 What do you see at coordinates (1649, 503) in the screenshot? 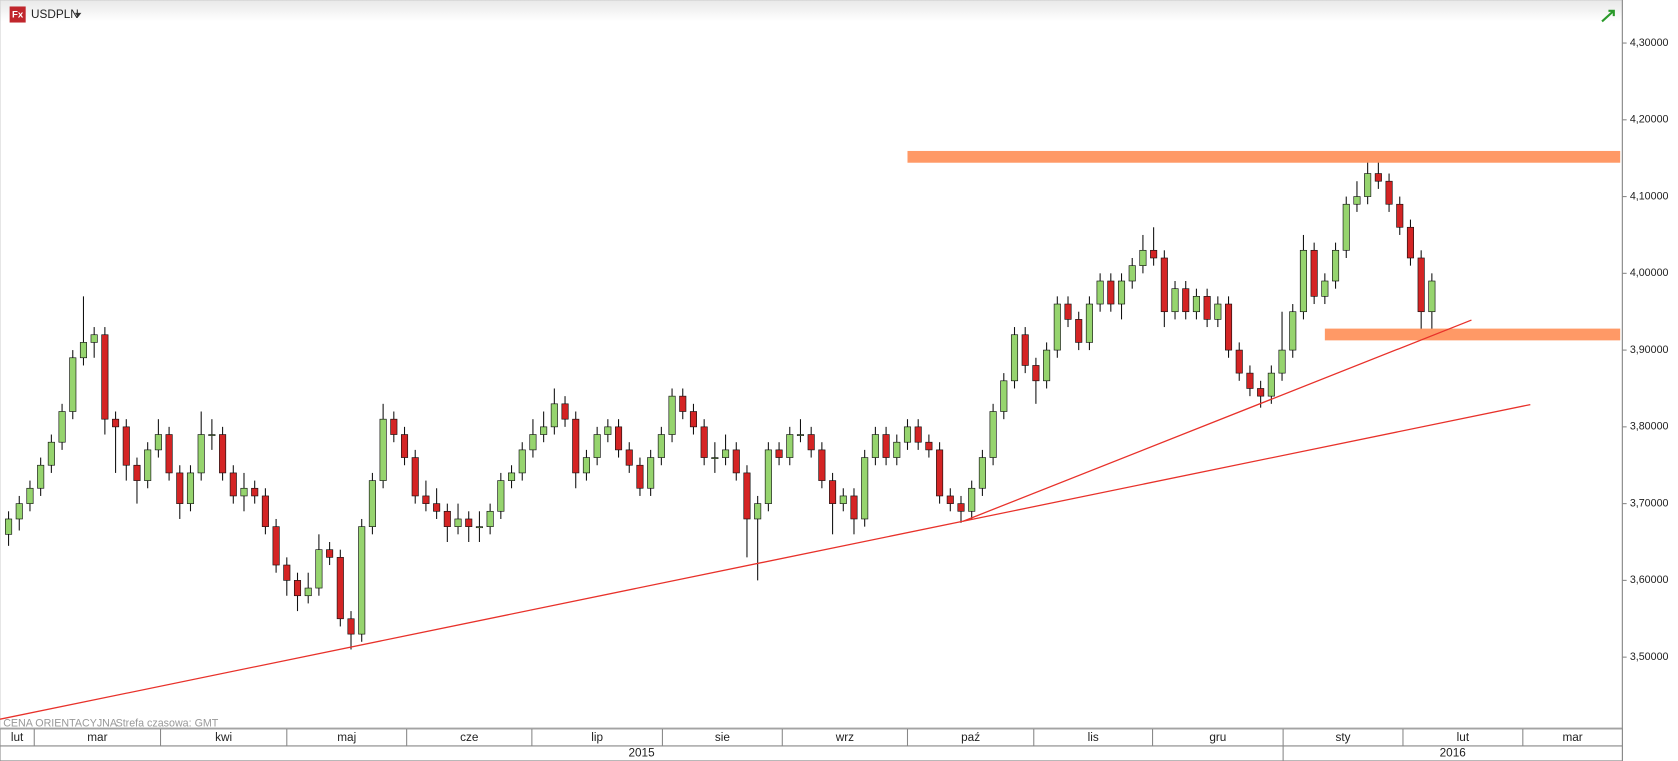
I see `y-tick-label: 3,70000` at bounding box center [1649, 503].